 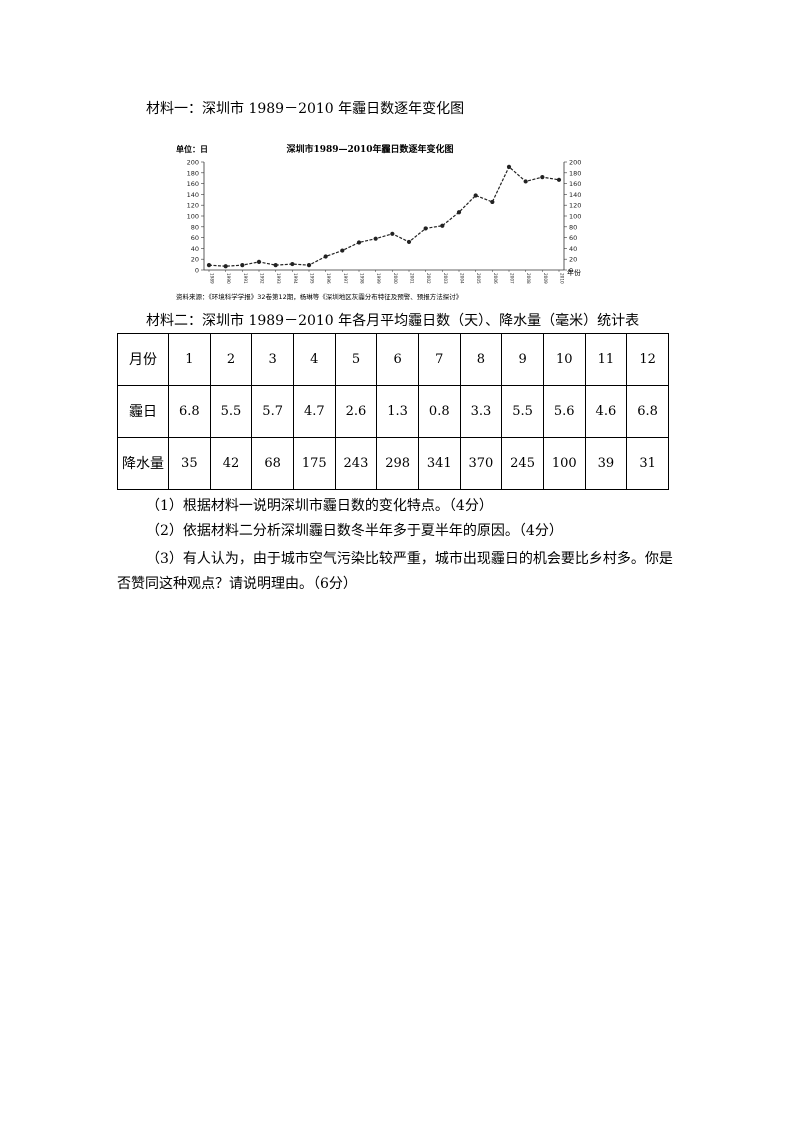 What do you see at coordinates (481, 463) in the screenshot?
I see `table-cell: 370` at bounding box center [481, 463].